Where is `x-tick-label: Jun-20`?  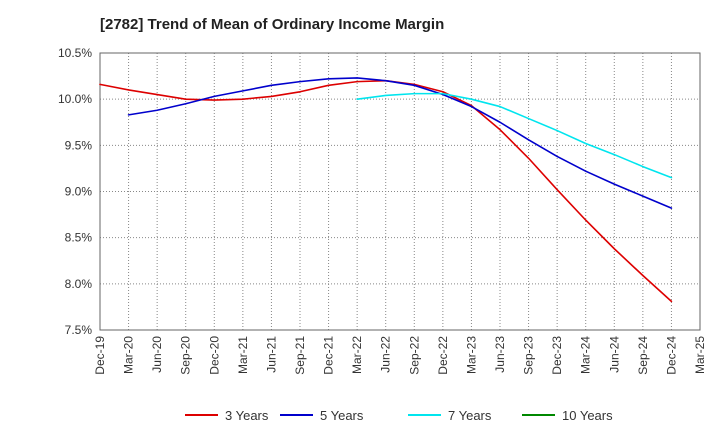 x-tick-label: Jun-20 is located at coordinates (157, 354).